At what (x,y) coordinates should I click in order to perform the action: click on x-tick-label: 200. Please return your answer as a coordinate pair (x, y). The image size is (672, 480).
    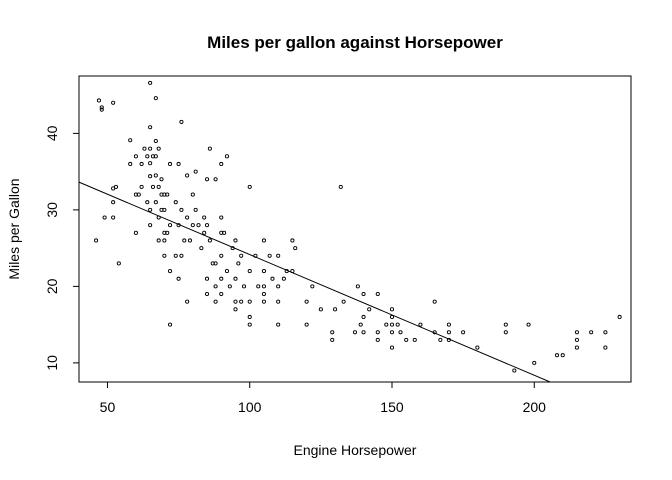
    Looking at the image, I should click on (535, 407).